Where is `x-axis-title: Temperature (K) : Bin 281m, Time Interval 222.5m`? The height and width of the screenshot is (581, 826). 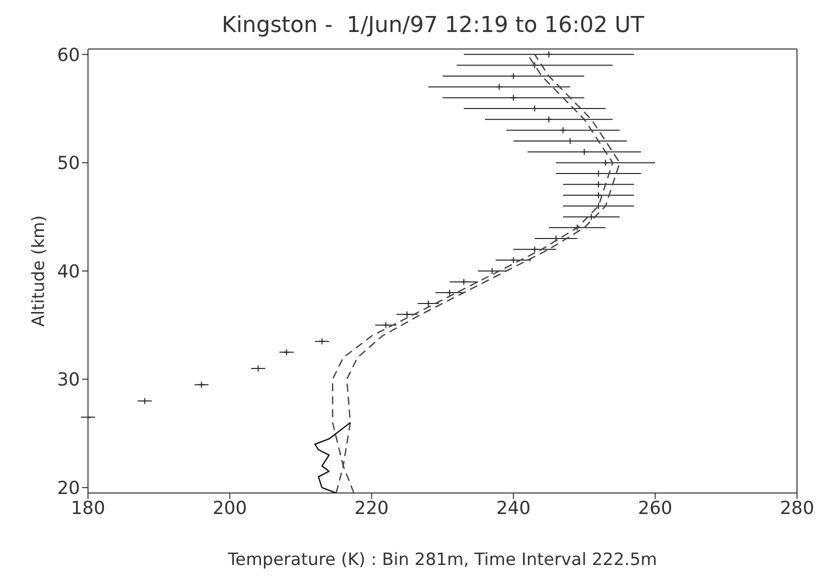
x-axis-title: Temperature (K) : Bin 281m, Time Interval 222.5m is located at coordinates (442, 560).